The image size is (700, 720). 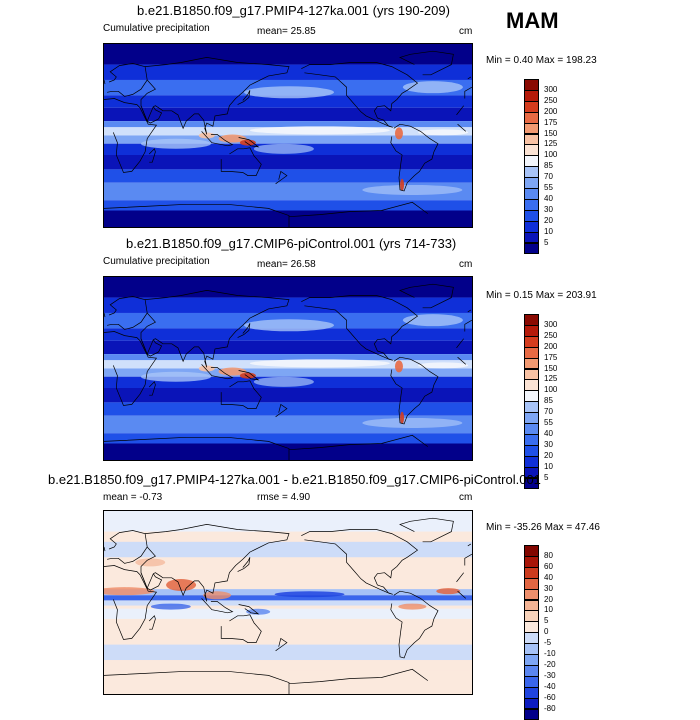 I want to click on panel1-mean: mean= 25.85, so click(x=286, y=31).